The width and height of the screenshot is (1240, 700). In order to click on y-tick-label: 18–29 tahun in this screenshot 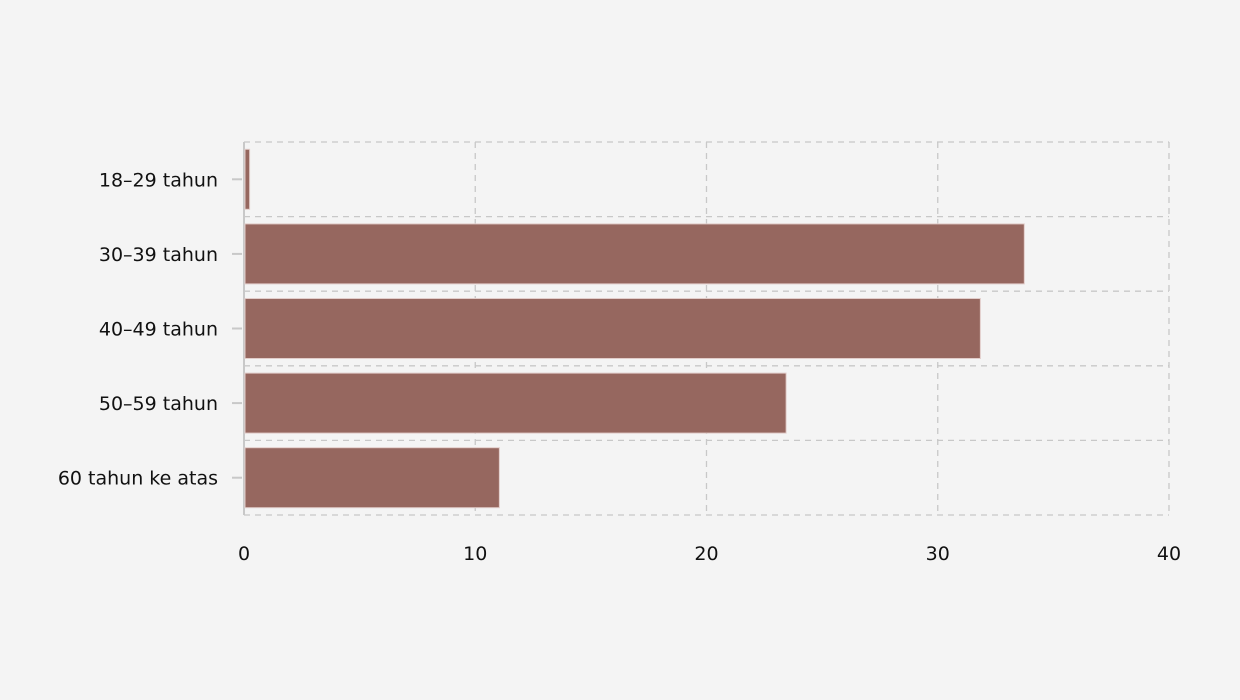, I will do `click(158, 180)`.